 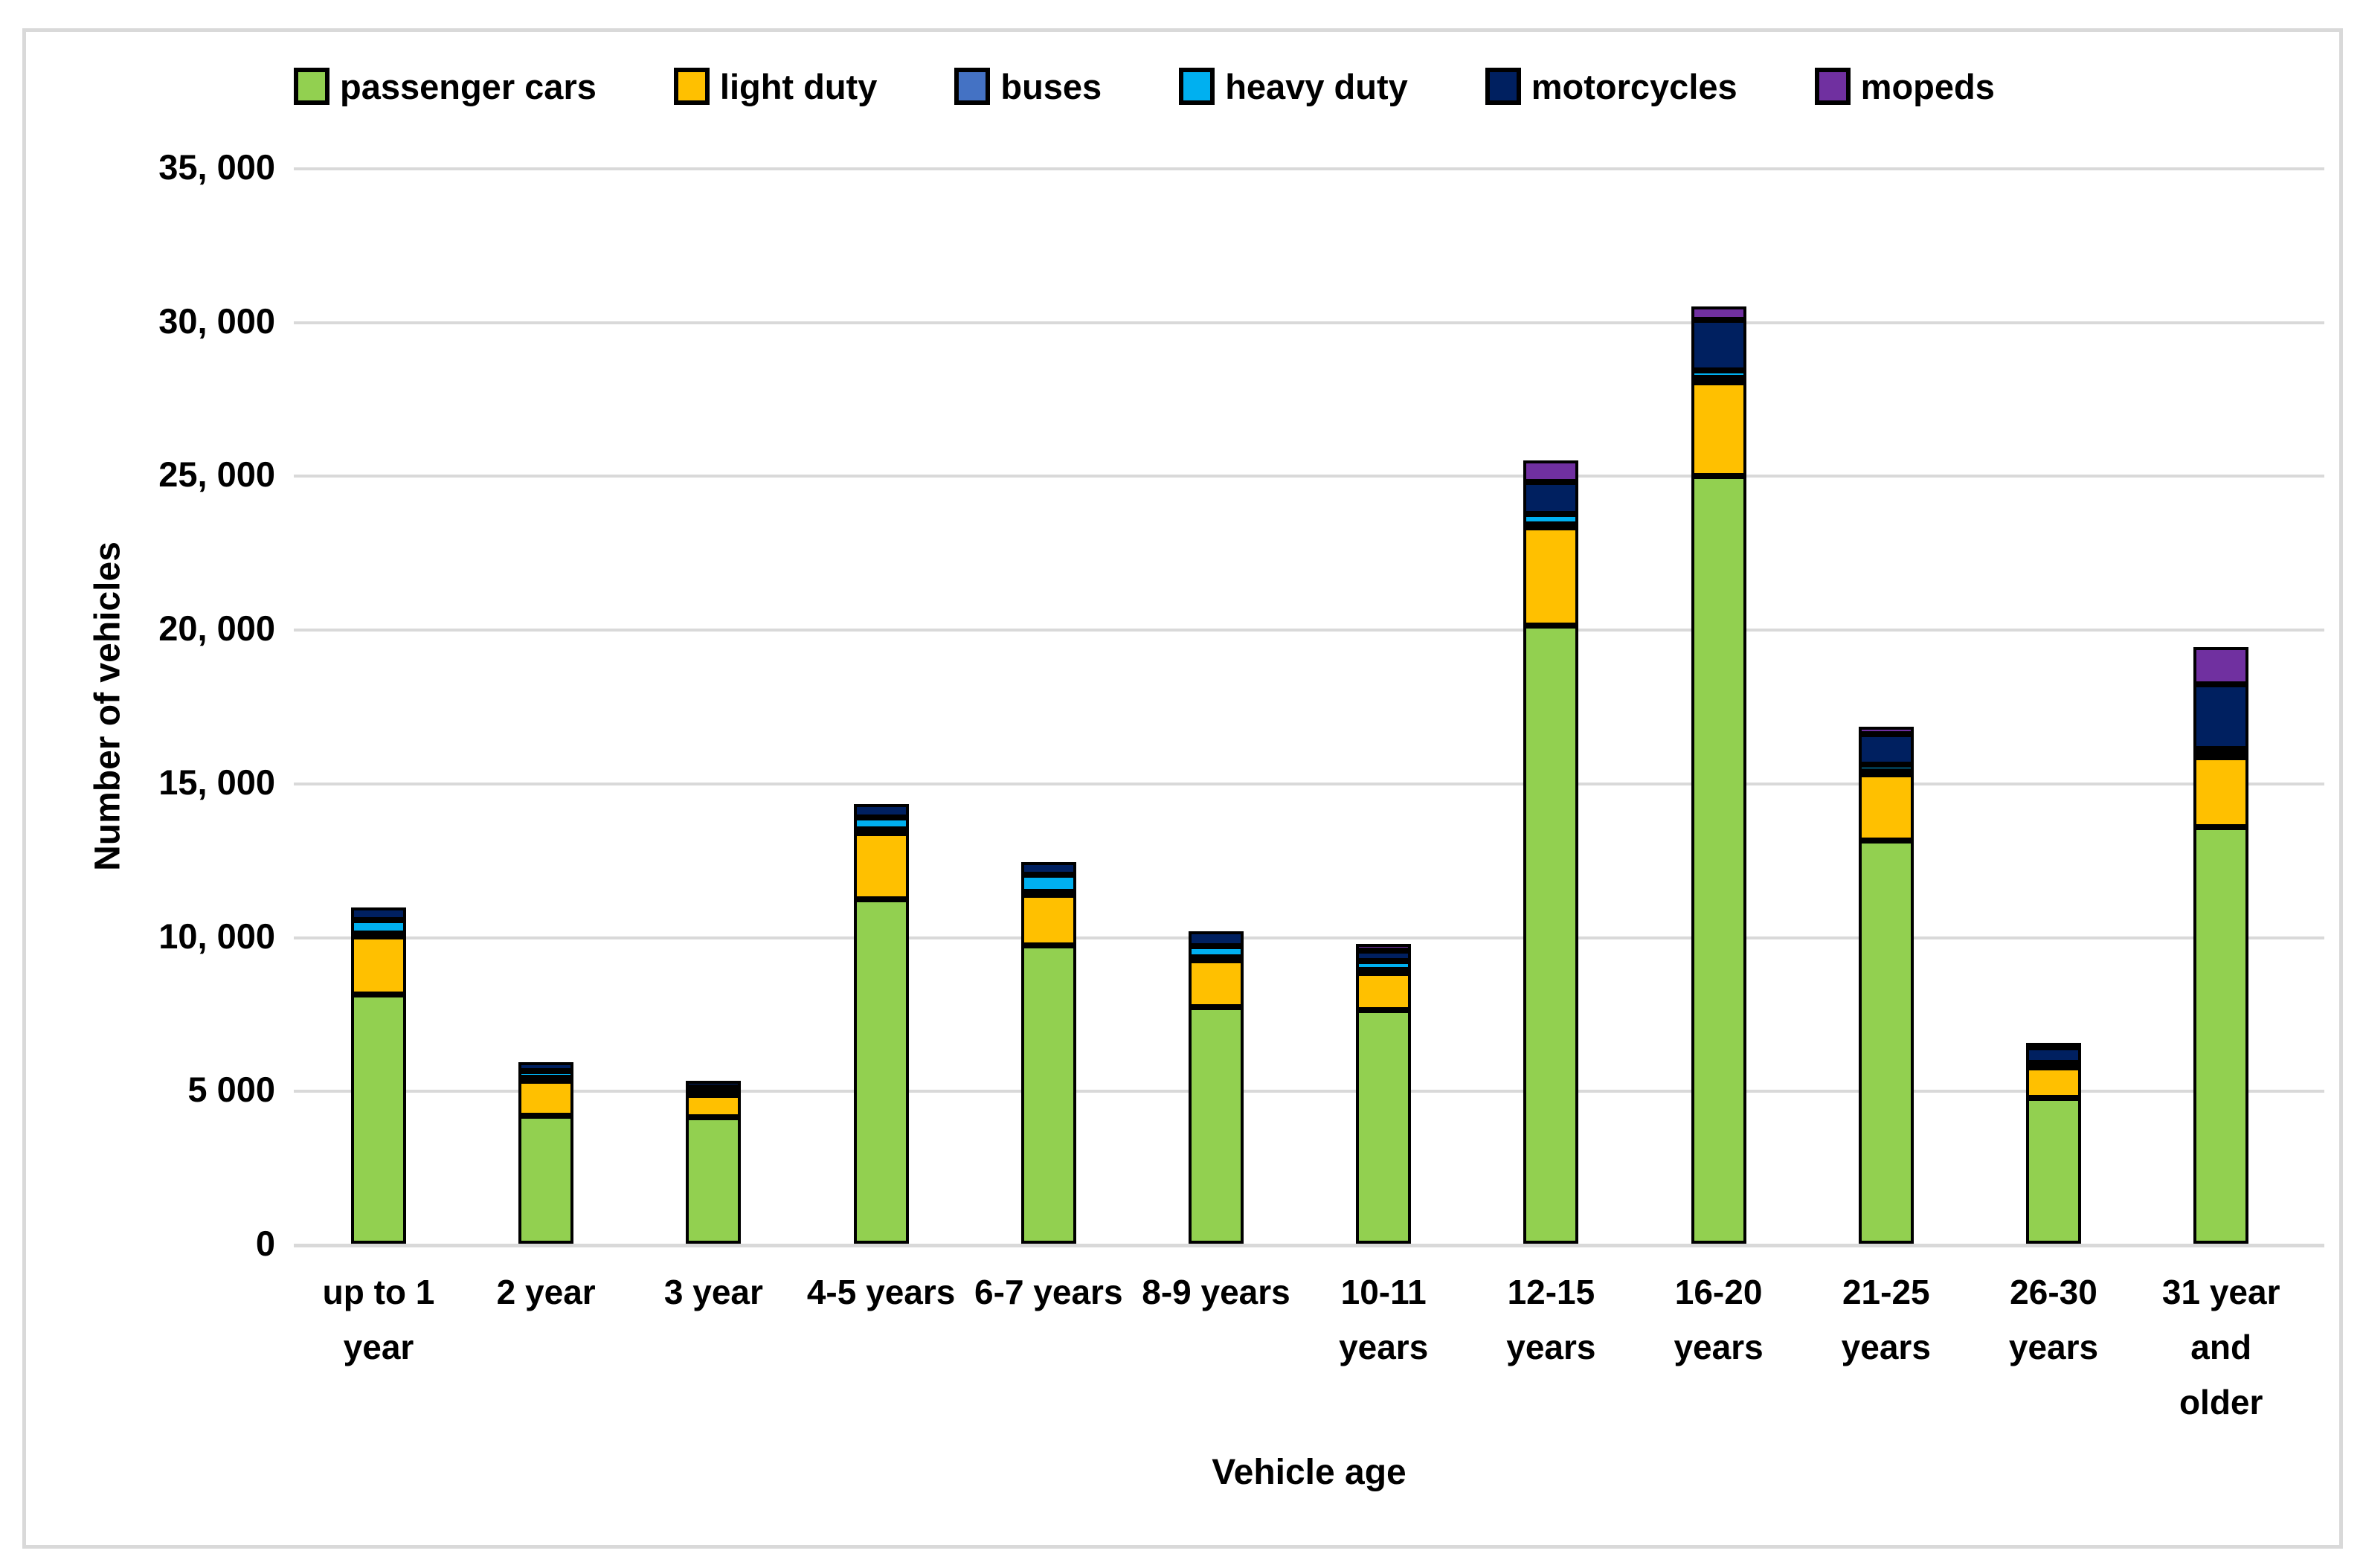 I want to click on legend-label: passenger cars, so click(x=468, y=86).